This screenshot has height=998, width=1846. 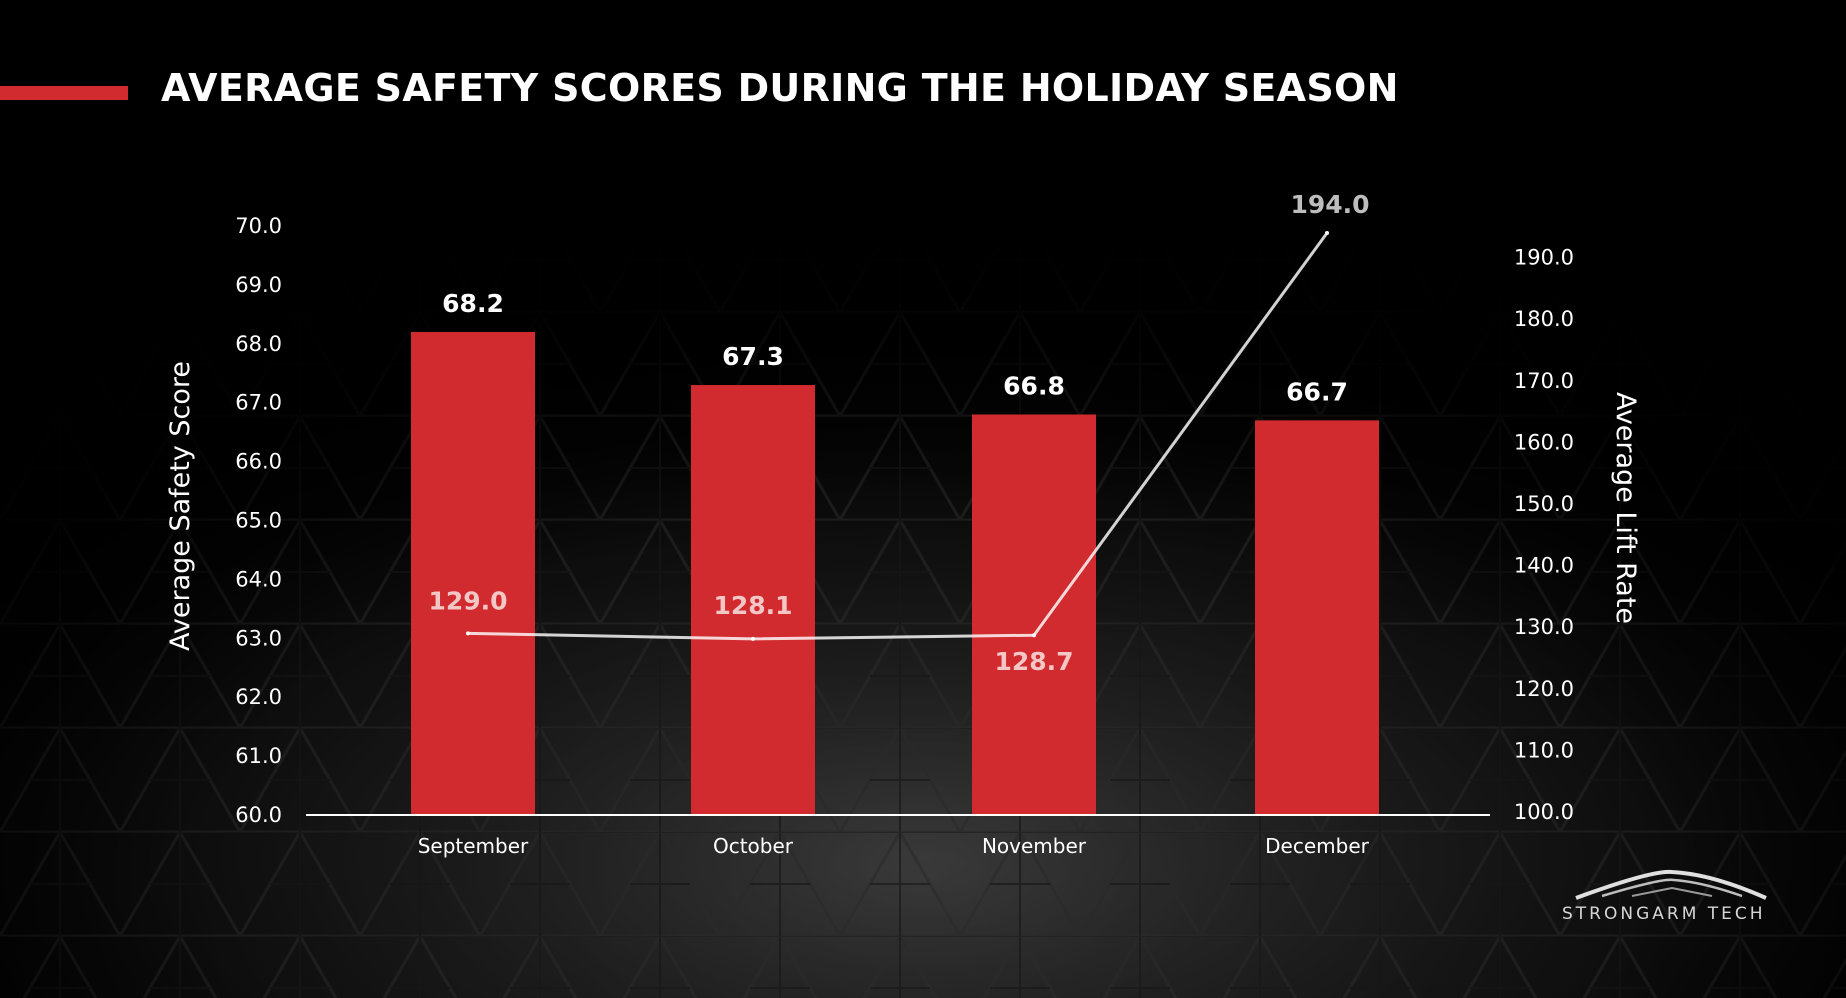 I want to click on x-tick-label: September, so click(x=473, y=846).